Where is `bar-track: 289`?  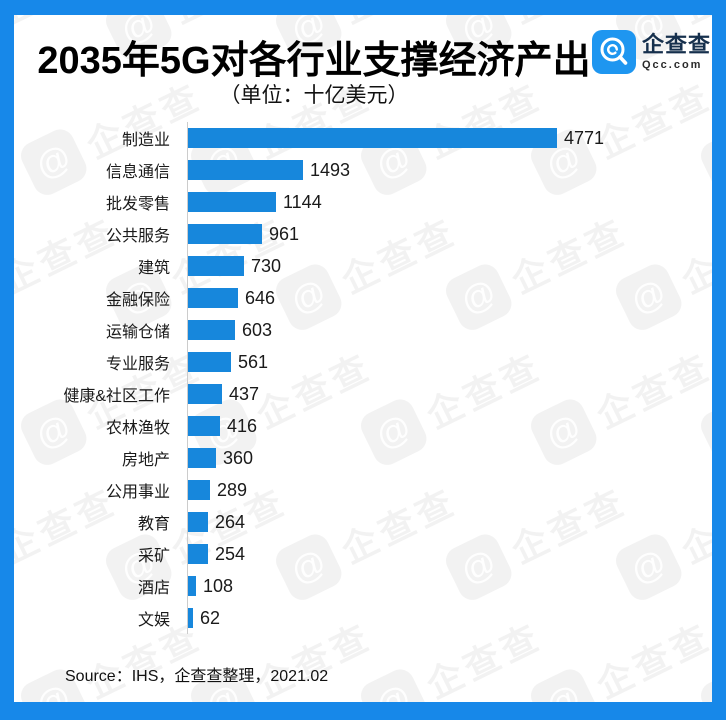 bar-track: 289 is located at coordinates (217, 490).